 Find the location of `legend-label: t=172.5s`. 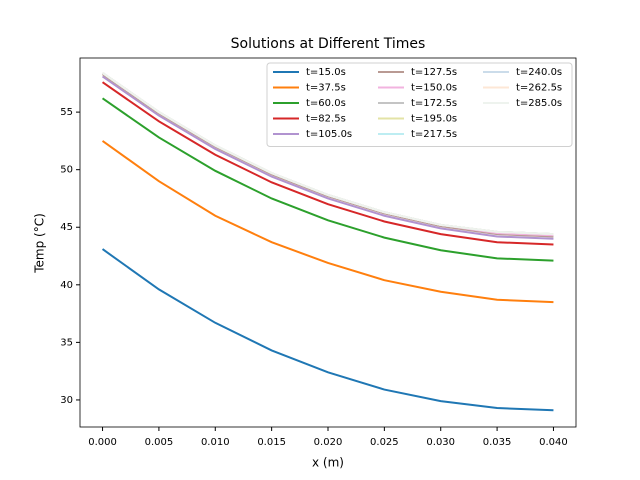

legend-label: t=172.5s is located at coordinates (434, 103).